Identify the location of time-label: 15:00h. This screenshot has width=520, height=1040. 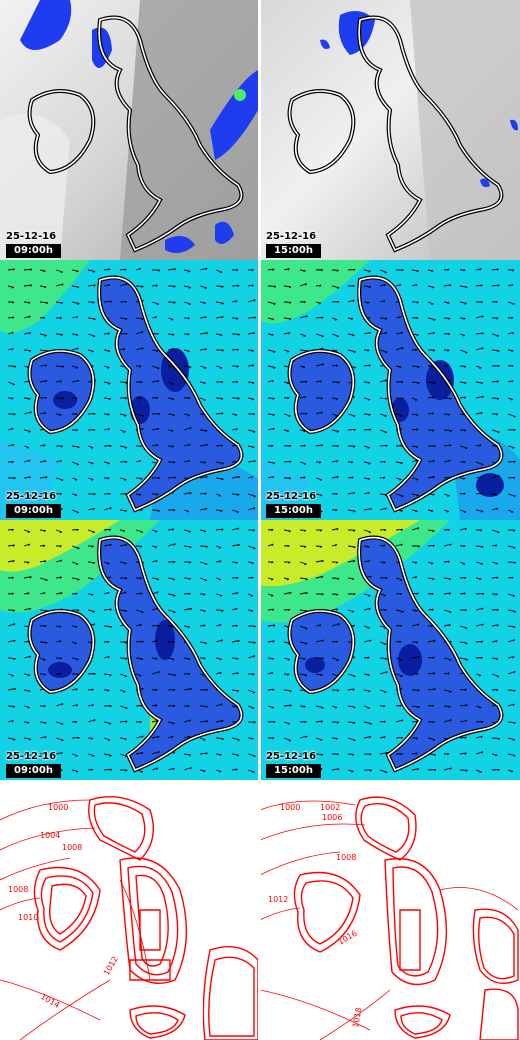
(293, 511).